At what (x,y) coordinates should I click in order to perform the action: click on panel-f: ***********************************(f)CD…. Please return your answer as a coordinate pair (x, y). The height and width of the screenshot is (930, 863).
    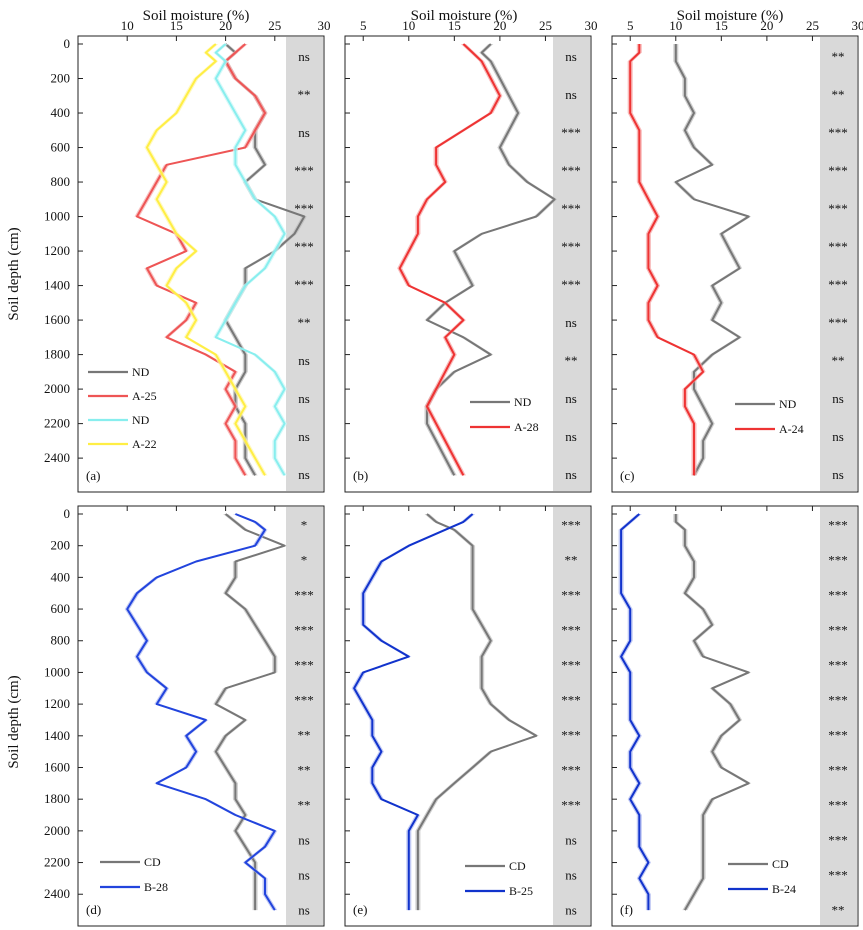
    Looking at the image, I should click on (735, 716).